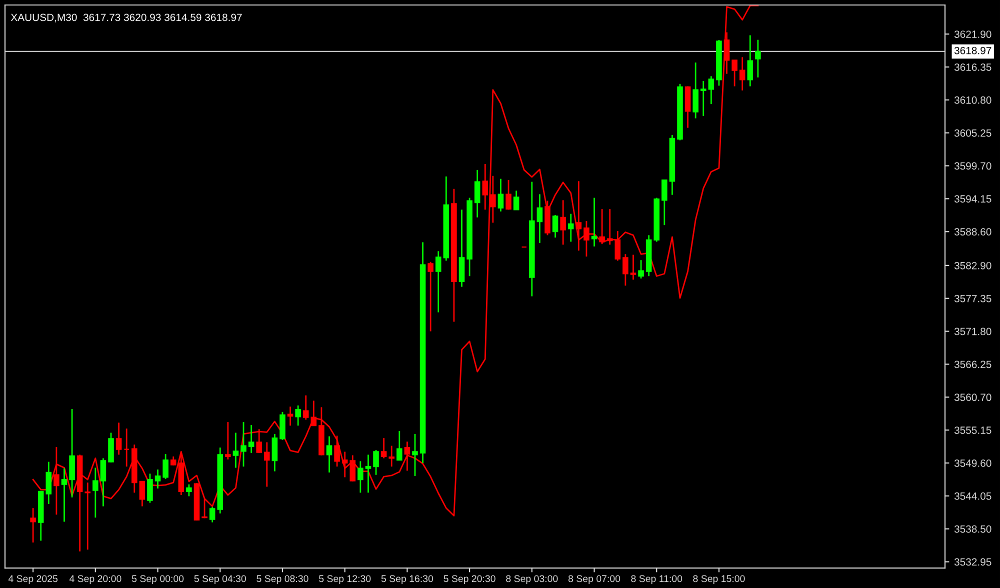  I want to click on y-tick-label: 3532.95, so click(973, 562).